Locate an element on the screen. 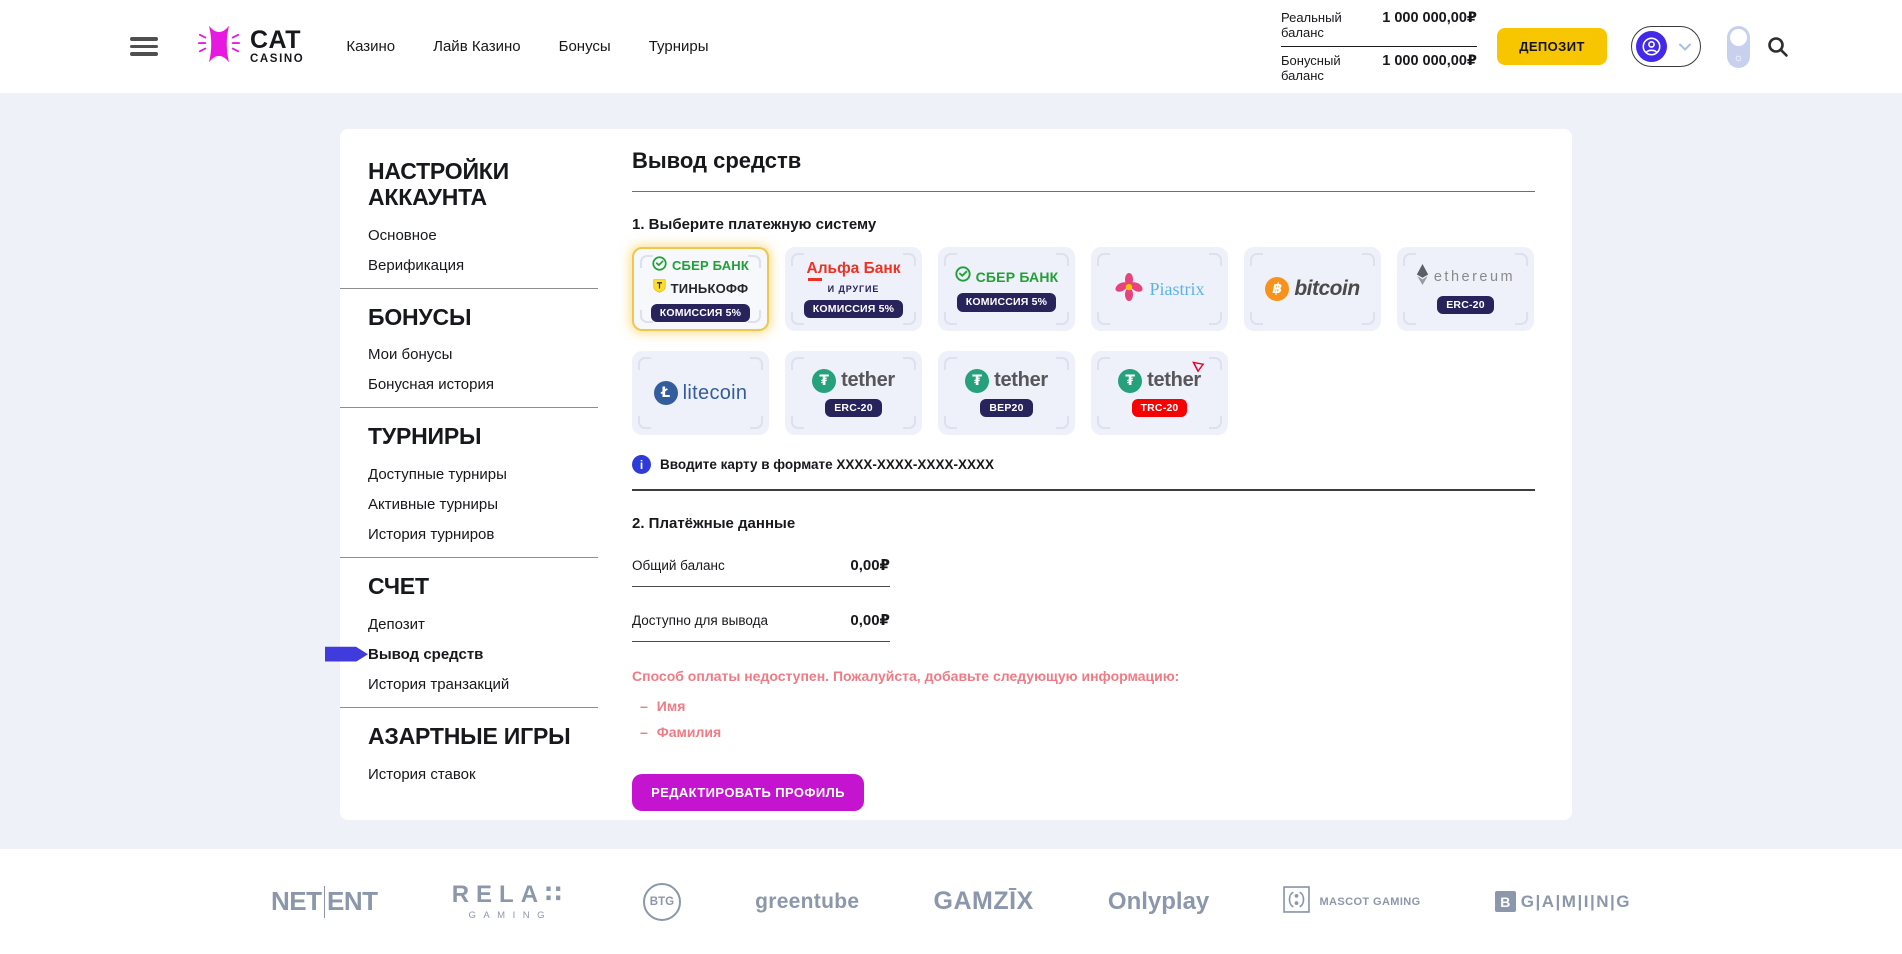  sidebar-item-withdrawal: Вывод средств is located at coordinates (461, 654).